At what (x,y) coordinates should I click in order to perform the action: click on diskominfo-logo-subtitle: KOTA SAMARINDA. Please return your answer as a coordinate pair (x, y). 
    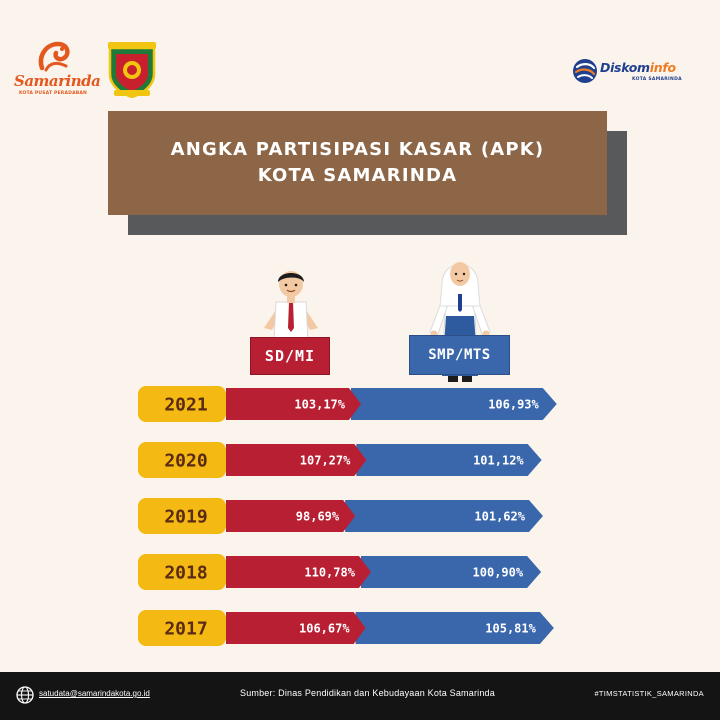
    Looking at the image, I should click on (657, 79).